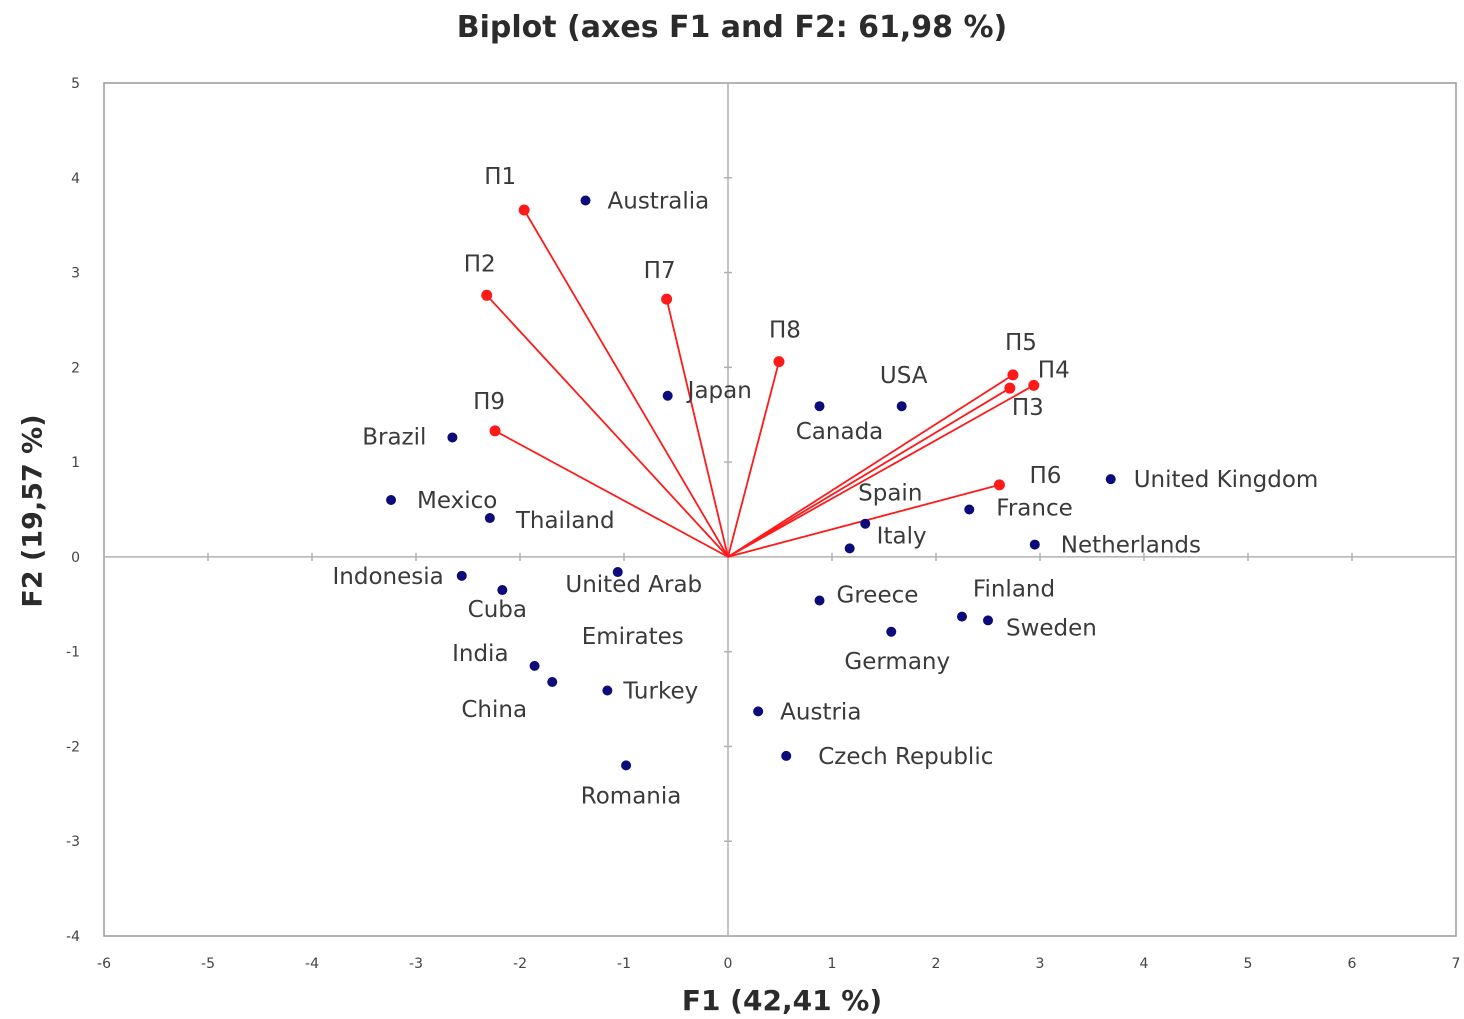 The image size is (1464, 1019). Describe the element at coordinates (480, 264) in the screenshot. I see `variable-label: П2` at that location.